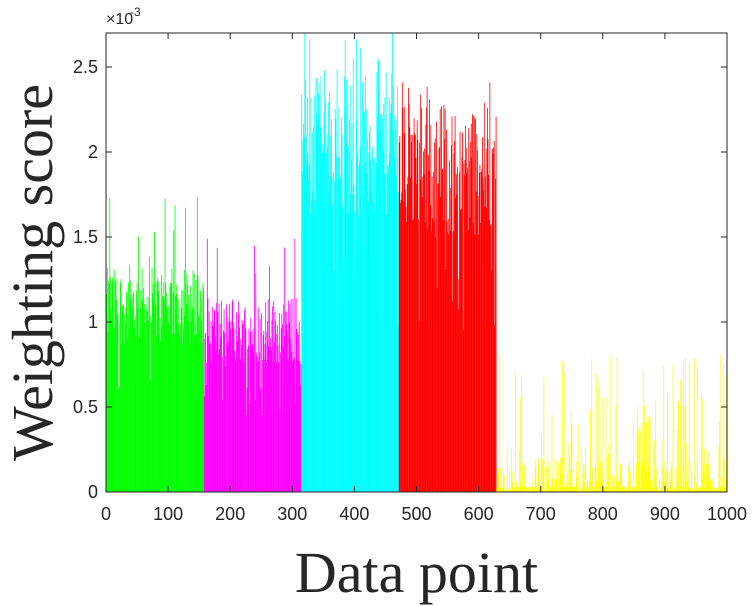 The height and width of the screenshot is (606, 756). I want to click on x-tick-label: 700, so click(541, 514).